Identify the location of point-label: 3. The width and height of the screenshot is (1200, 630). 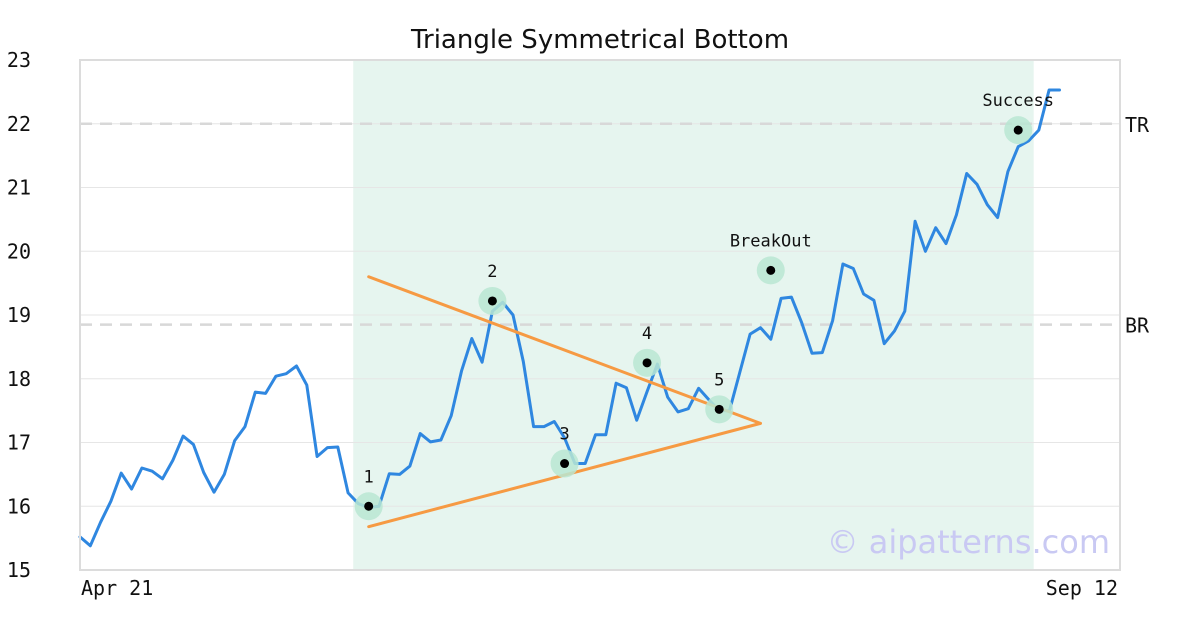
(564, 435).